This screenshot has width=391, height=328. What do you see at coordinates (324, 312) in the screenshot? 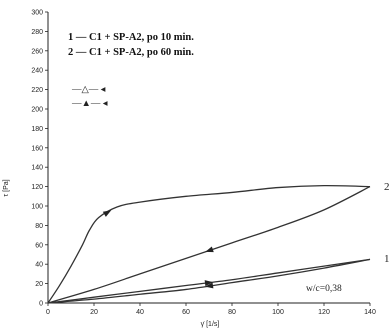
I see `x-tick-label: 120` at bounding box center [324, 312].